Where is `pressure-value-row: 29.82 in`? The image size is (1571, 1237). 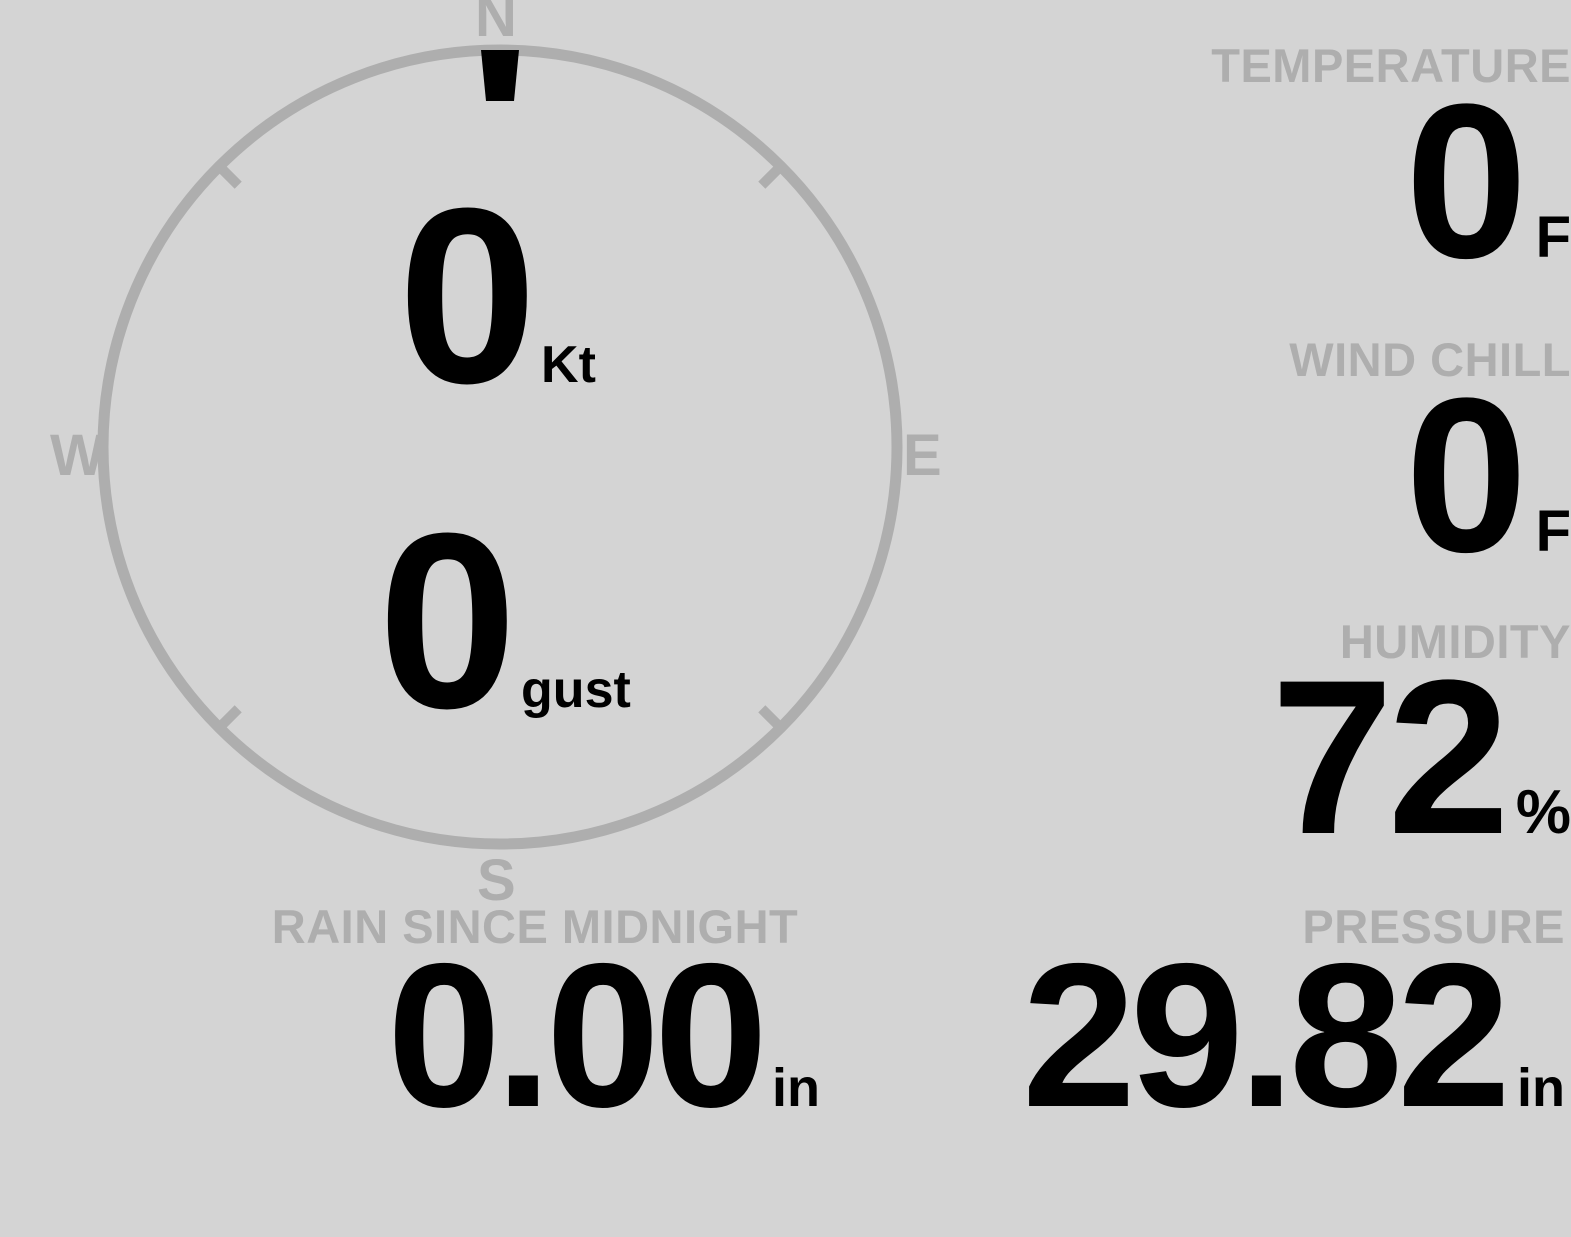
pressure-value-row: 29.82 in is located at coordinates (1252, 1035).